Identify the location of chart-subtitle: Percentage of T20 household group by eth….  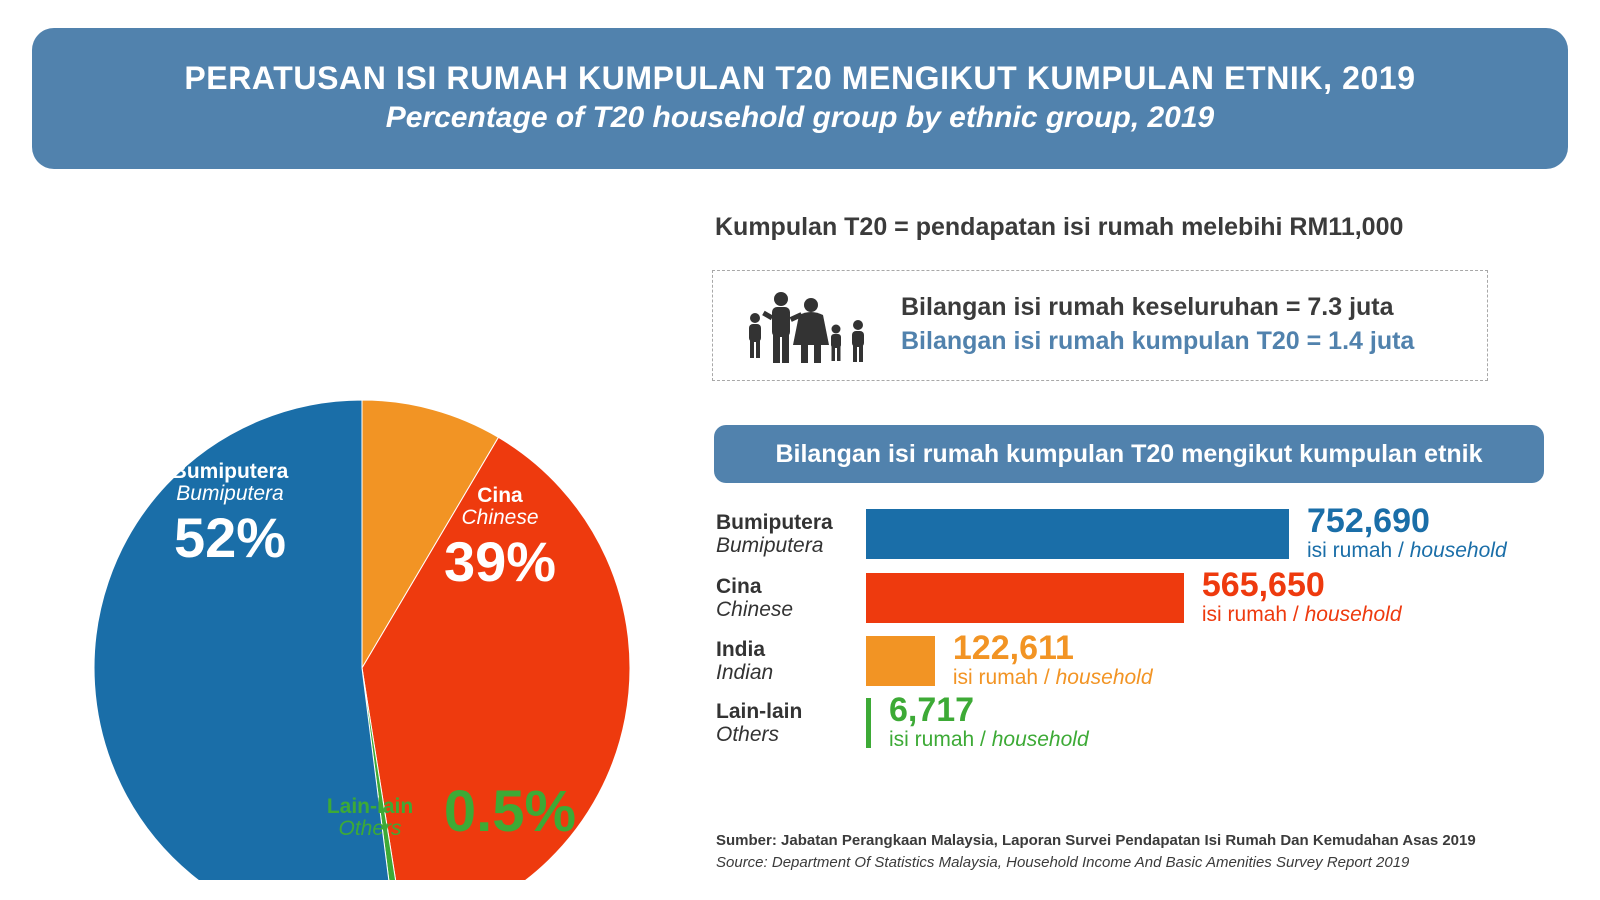
(800, 117).